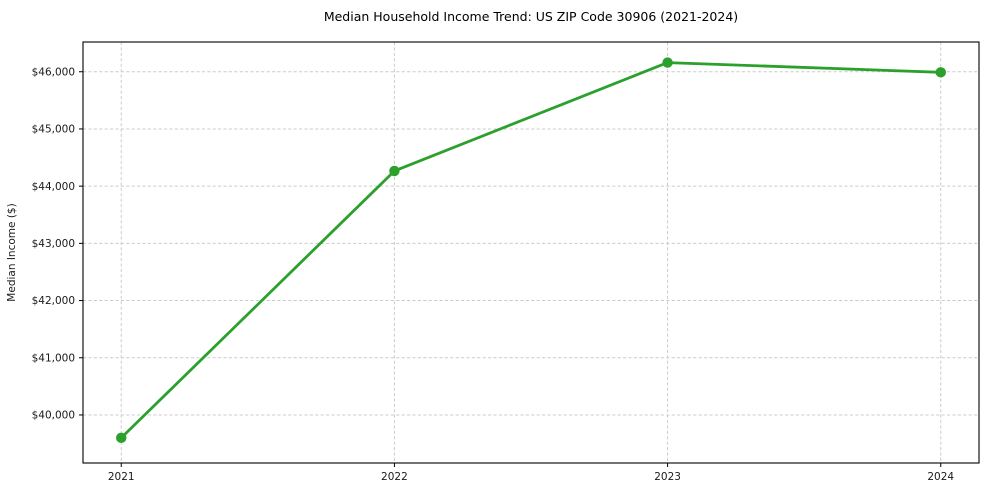 This screenshot has width=989, height=490. What do you see at coordinates (394, 171) in the screenshot?
I see `data-point-2022` at bounding box center [394, 171].